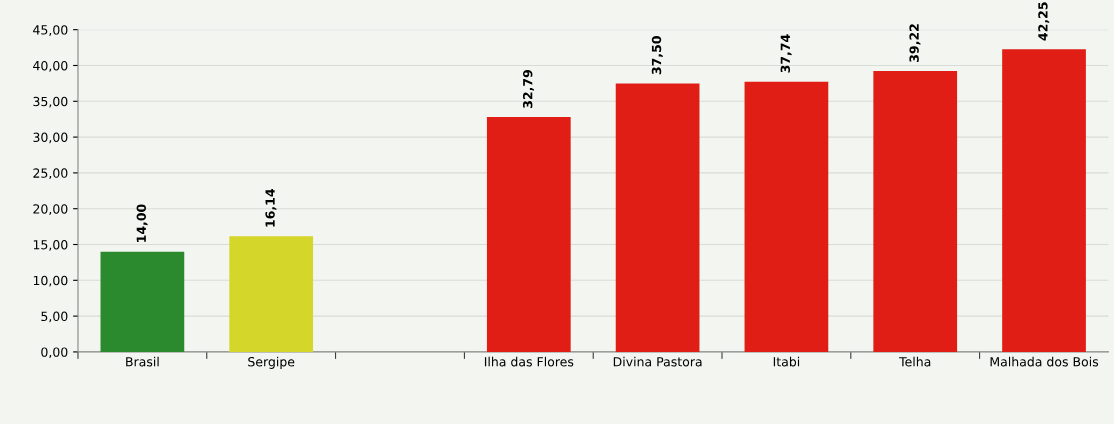 This screenshot has width=1114, height=424. Describe the element at coordinates (50, 102) in the screenshot. I see `y-tick-label: 35,00` at that location.